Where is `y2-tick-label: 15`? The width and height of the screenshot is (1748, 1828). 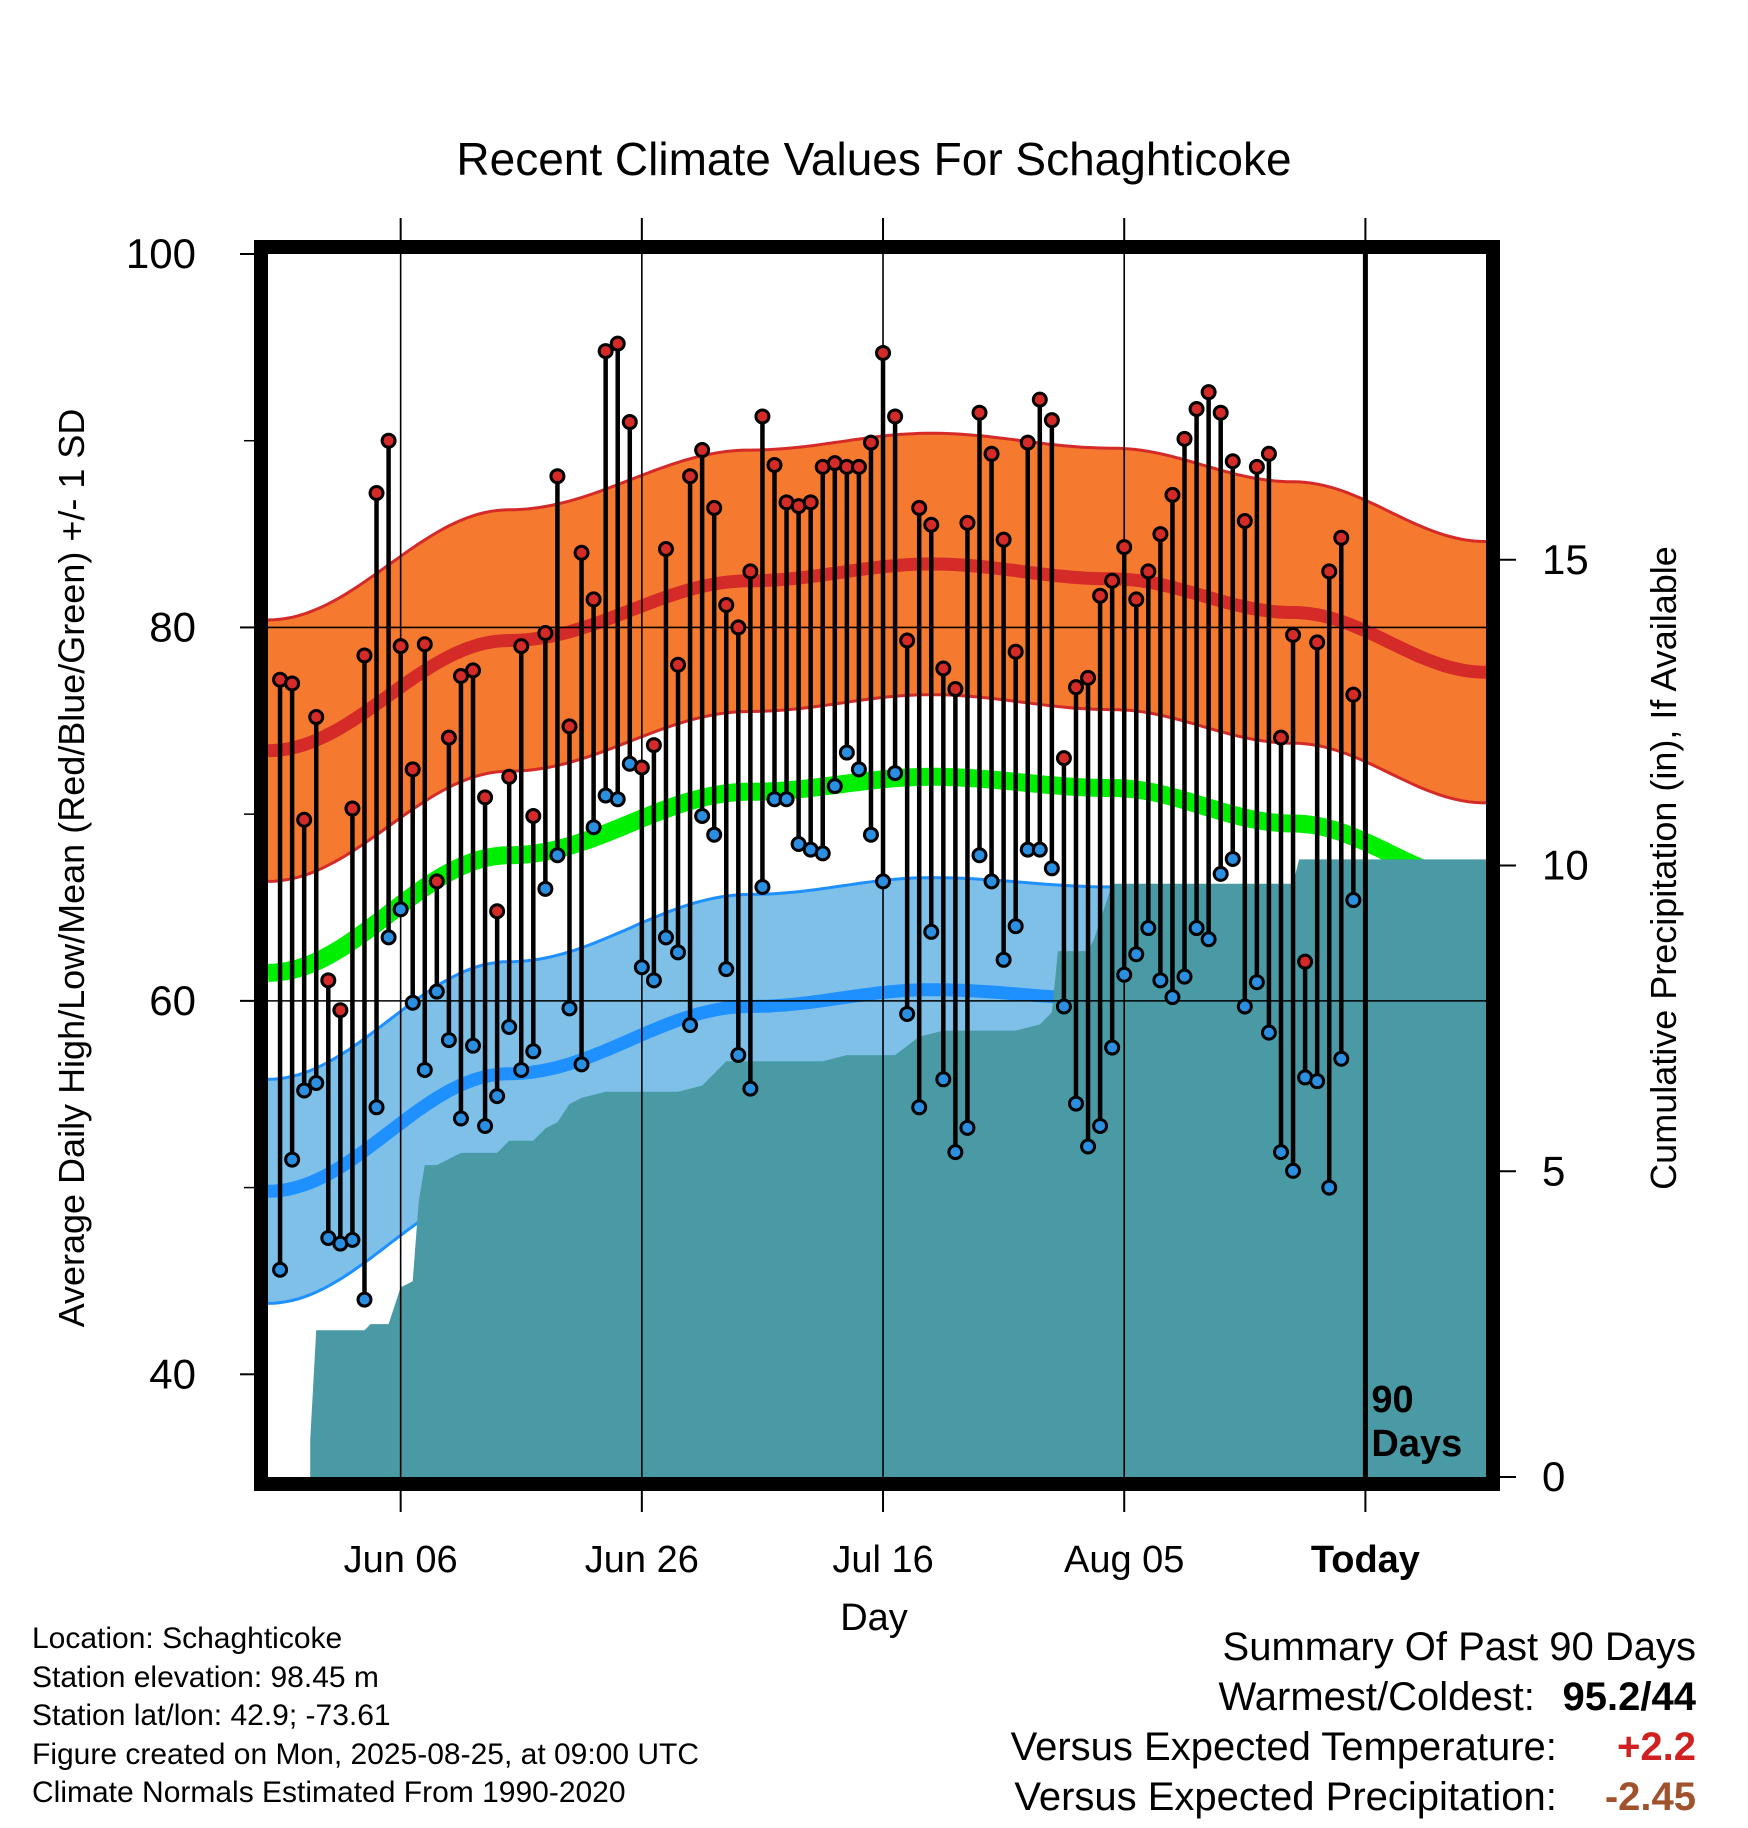
y2-tick-label: 15 is located at coordinates (1565, 559).